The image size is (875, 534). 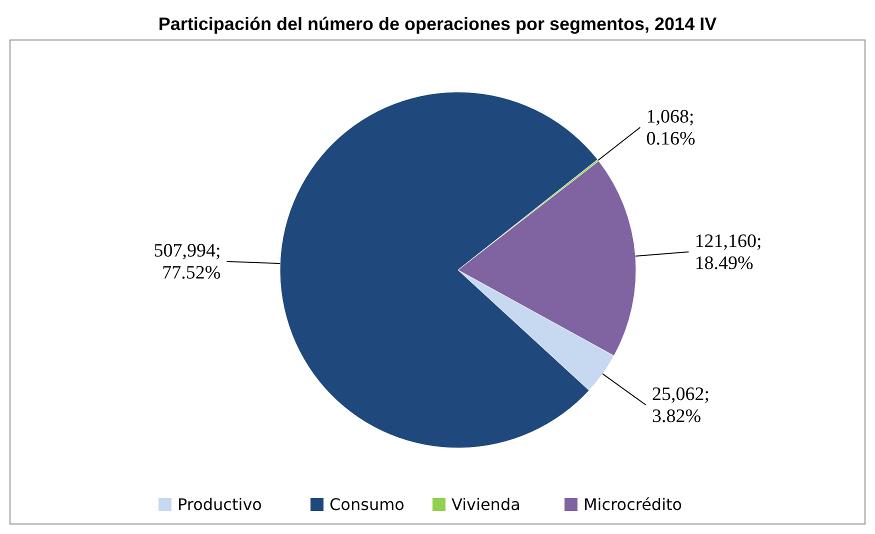 What do you see at coordinates (728, 252) in the screenshot?
I see `data-label: 121,160; 18.49%` at bounding box center [728, 252].